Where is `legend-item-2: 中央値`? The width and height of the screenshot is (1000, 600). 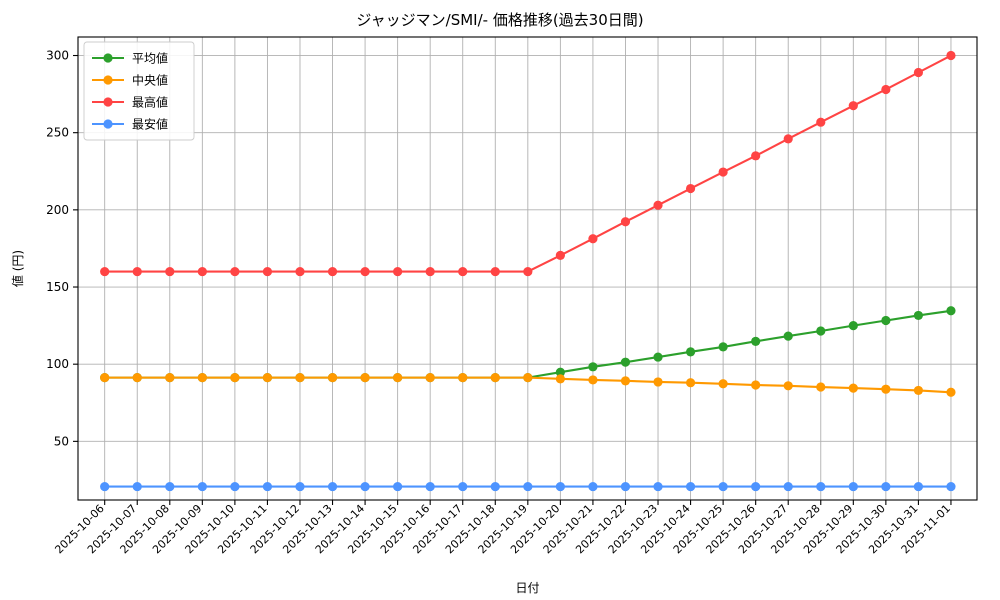
legend-item-2: 中央値 is located at coordinates (130, 80).